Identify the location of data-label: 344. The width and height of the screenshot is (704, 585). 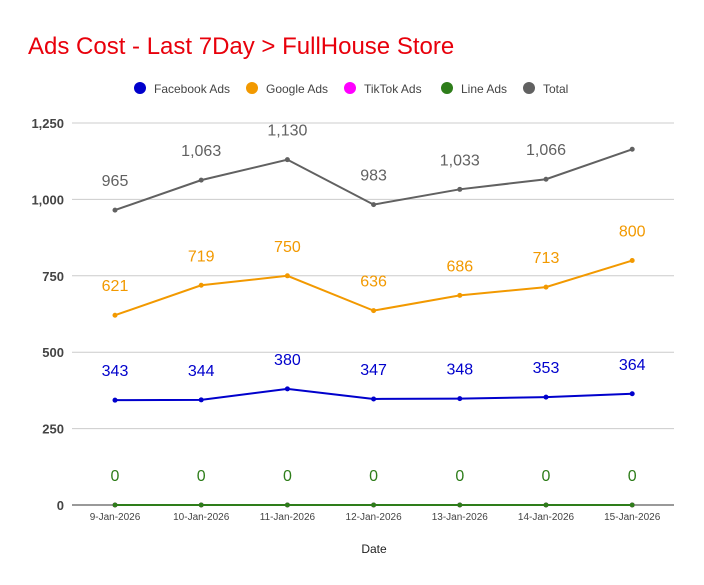
(201, 371).